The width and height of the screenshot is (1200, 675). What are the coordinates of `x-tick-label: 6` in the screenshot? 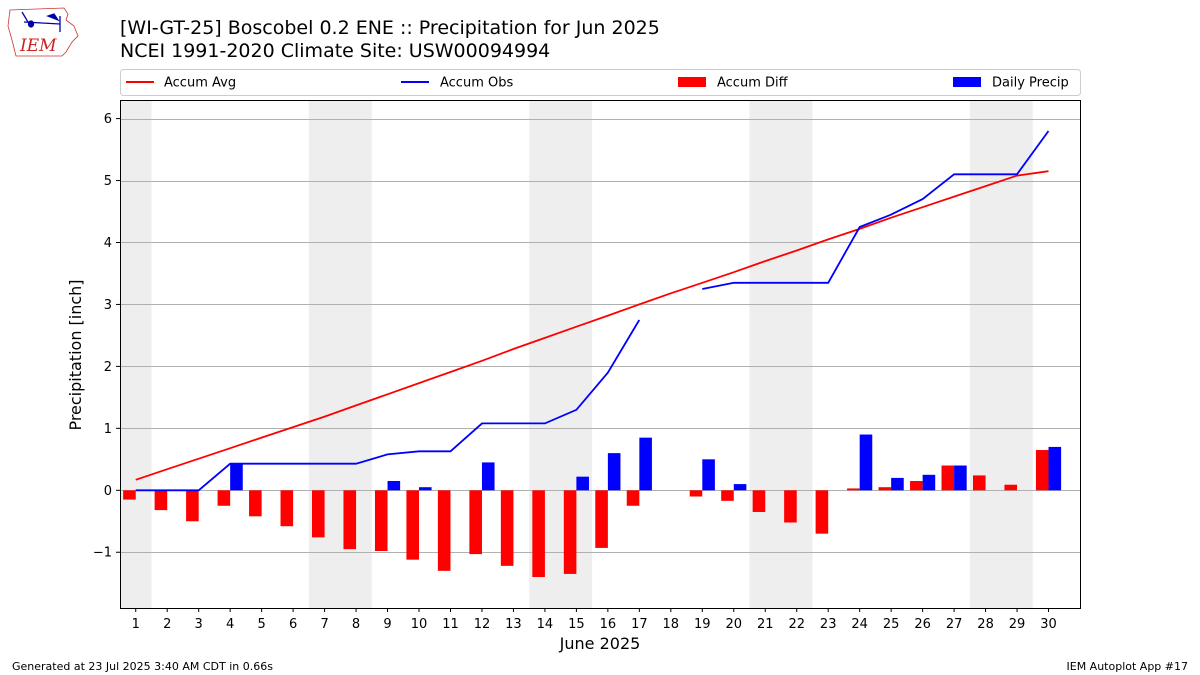 It's located at (293, 624).